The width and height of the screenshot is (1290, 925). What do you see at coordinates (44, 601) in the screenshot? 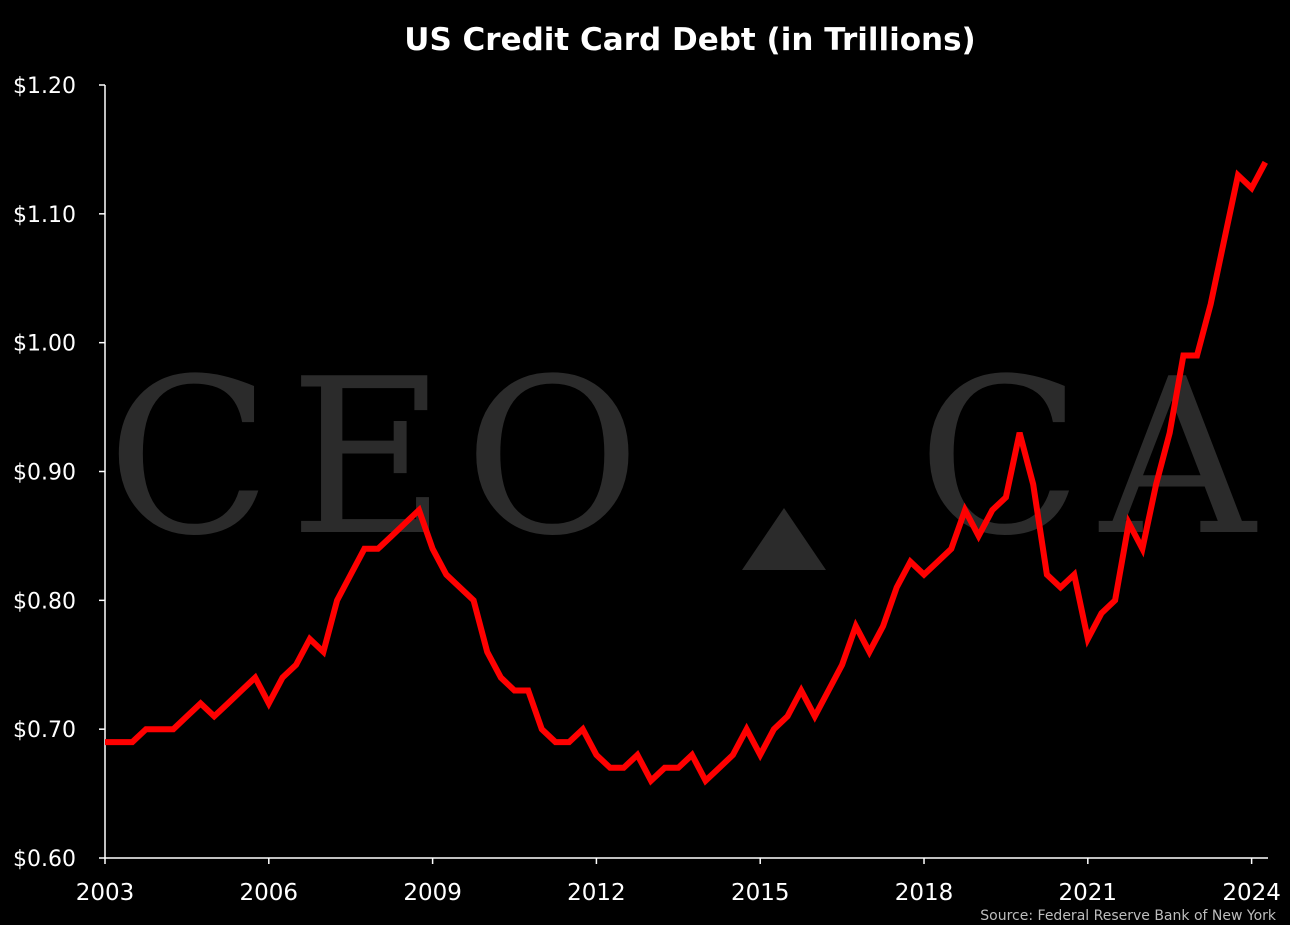
I see `y-tick-label: $0.80` at bounding box center [44, 601].